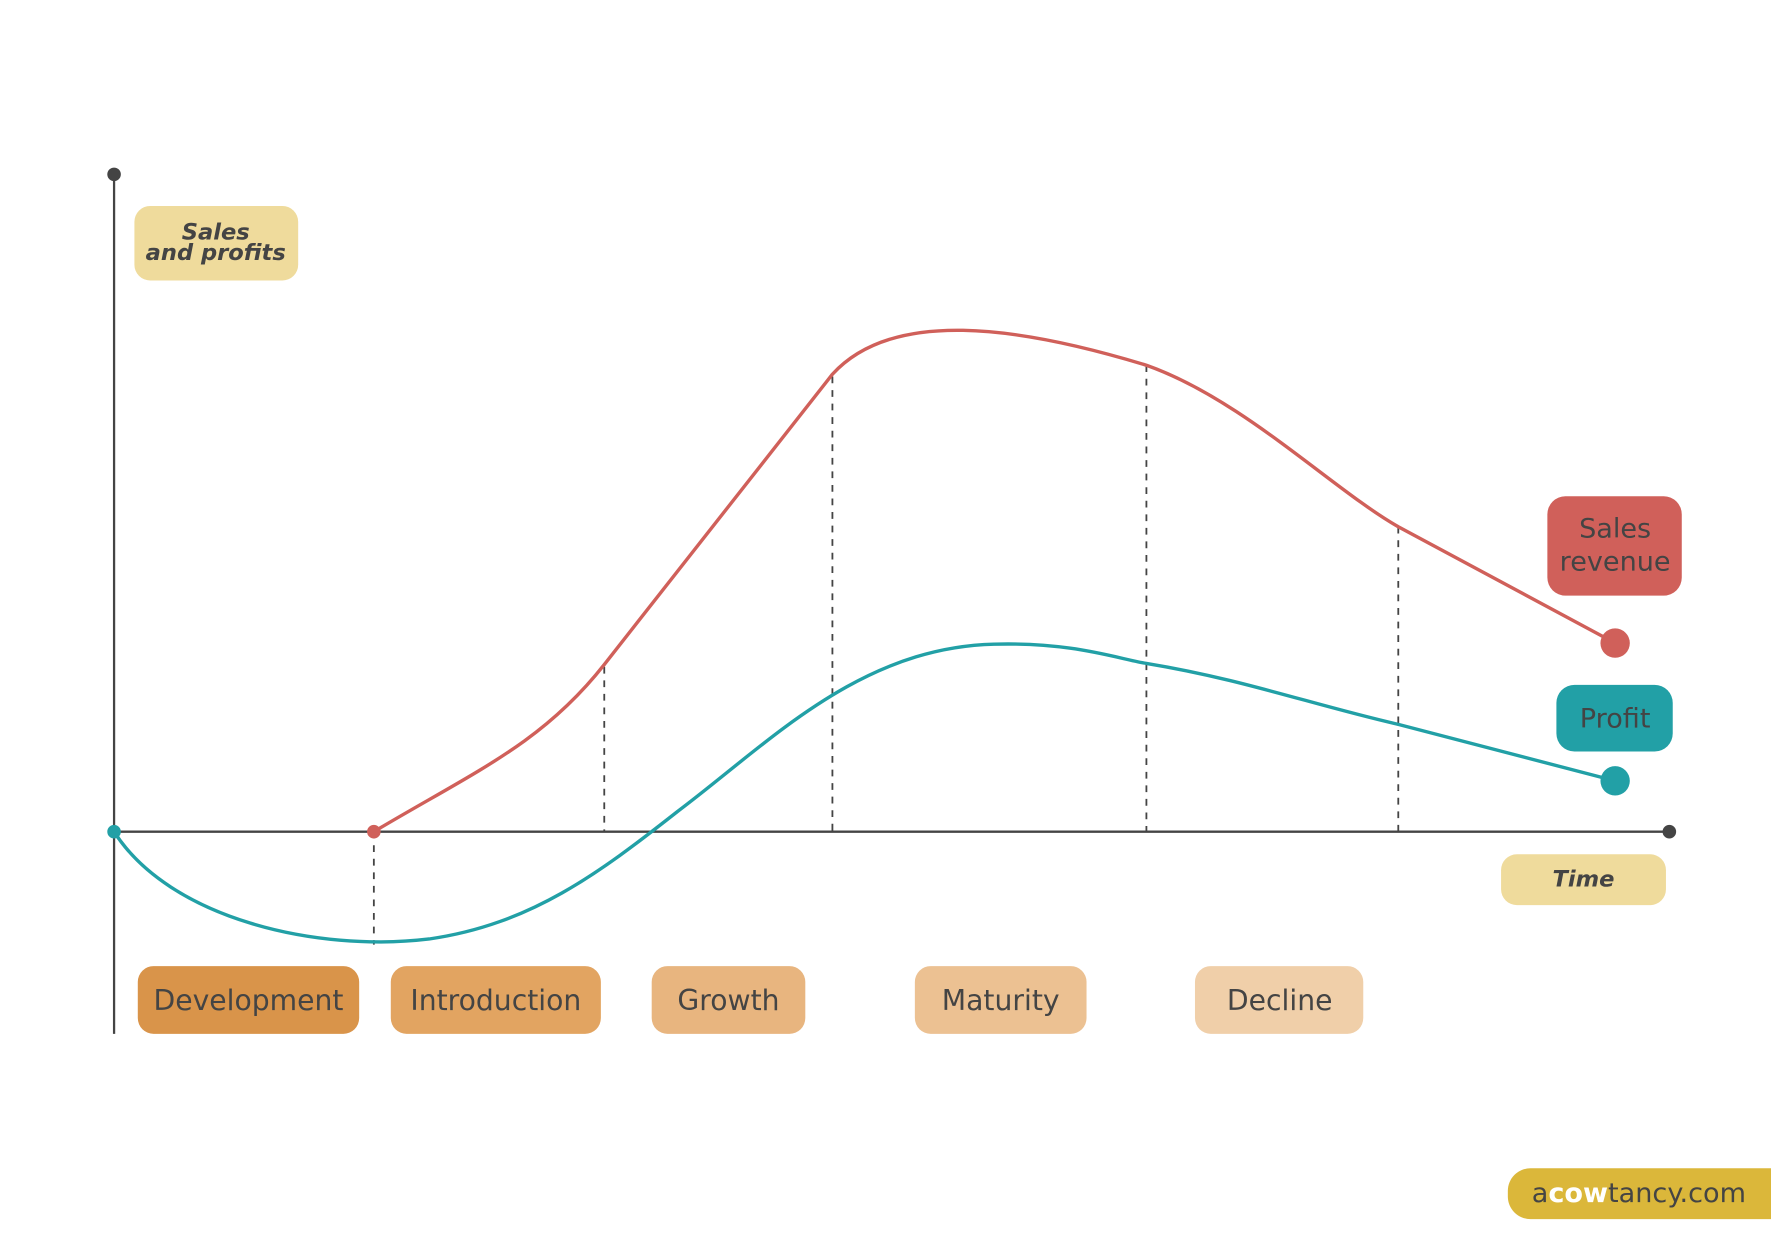 The width and height of the screenshot is (1771, 1250). I want to click on brand: acowtancy.com, so click(1639, 1193).